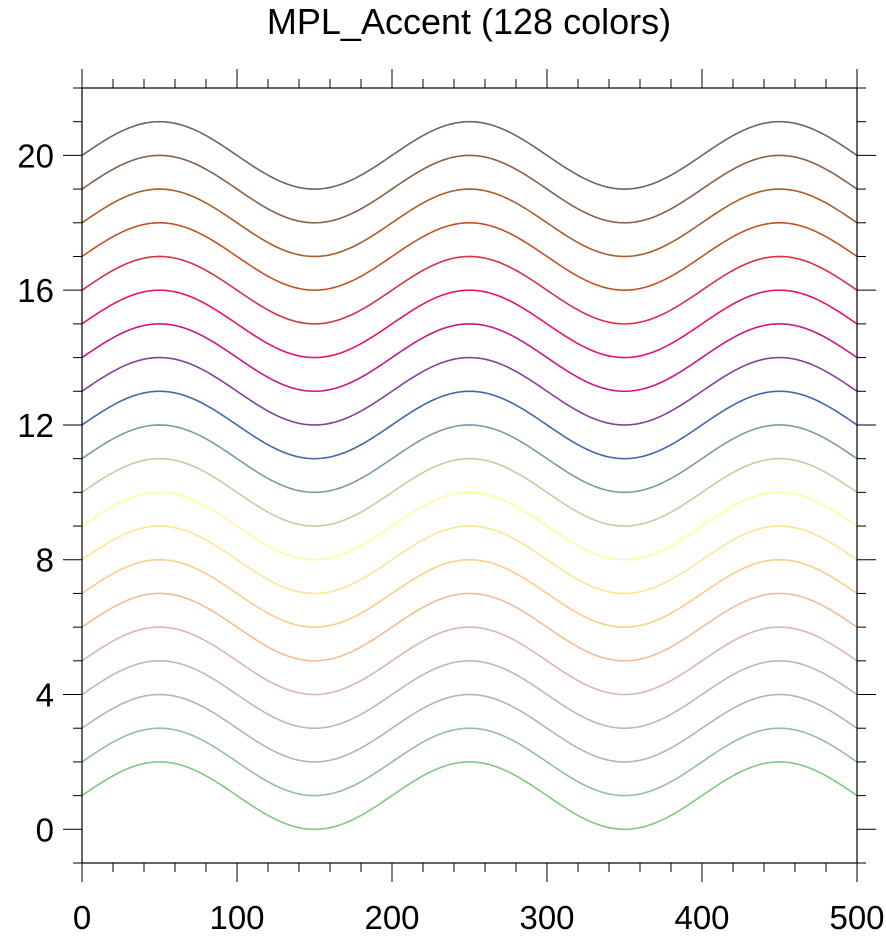  Describe the element at coordinates (469, 21) in the screenshot. I see `chart-title: MPL_Accent (128 colors)` at that location.